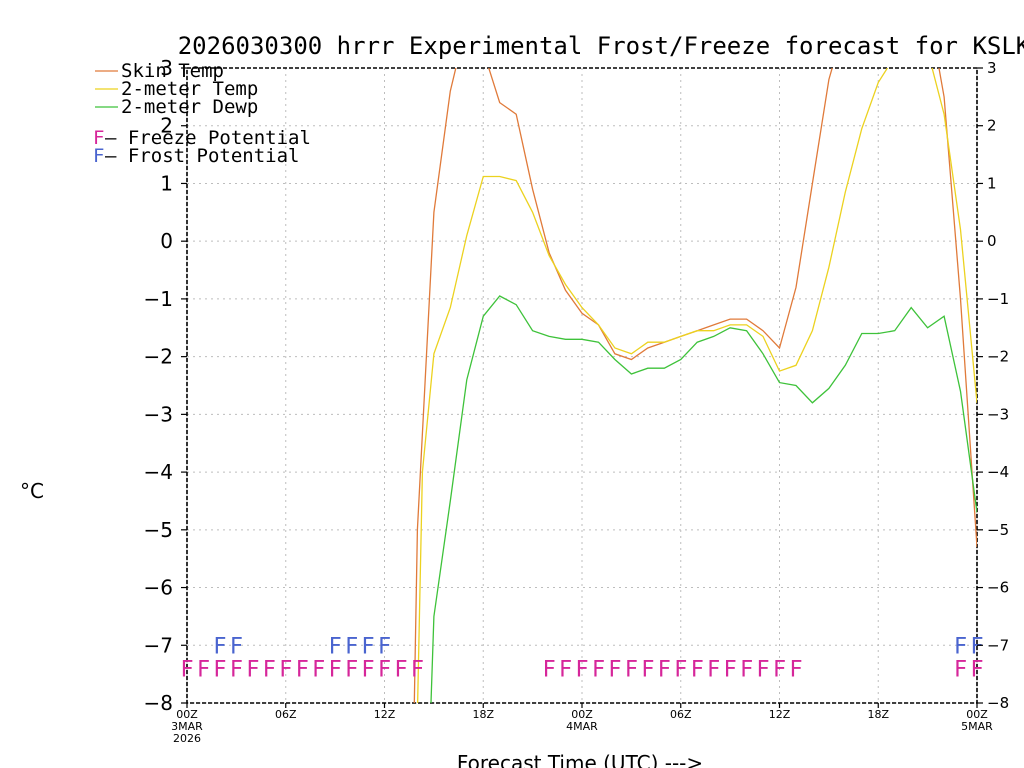 The width and height of the screenshot is (1024, 768). I want to click on y-tick-label: 3, so click(166, 68).